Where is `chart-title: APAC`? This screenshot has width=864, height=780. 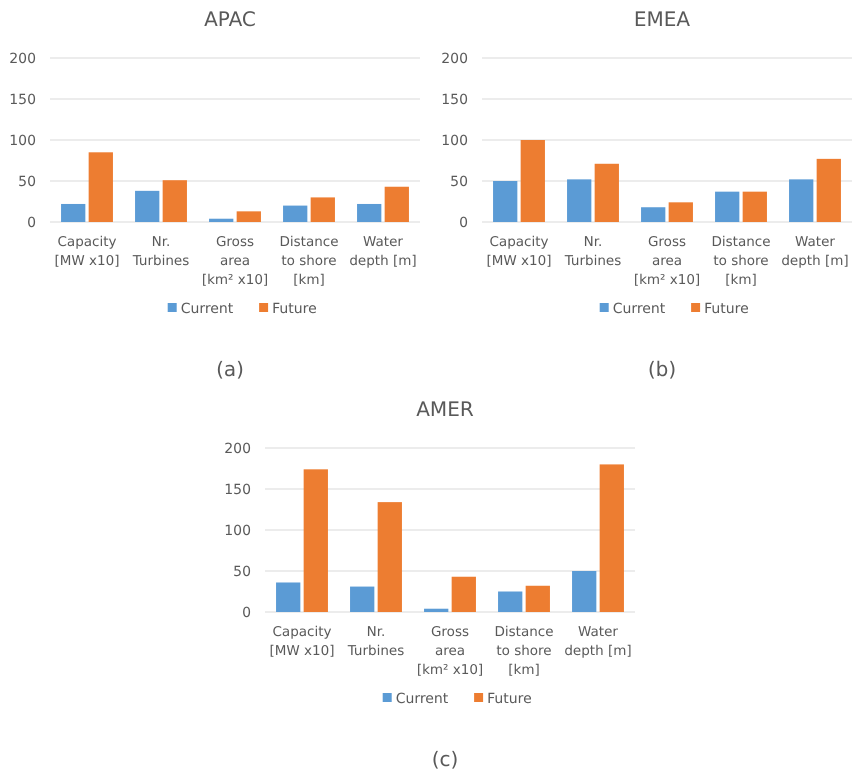
chart-title: APAC is located at coordinates (230, 19).